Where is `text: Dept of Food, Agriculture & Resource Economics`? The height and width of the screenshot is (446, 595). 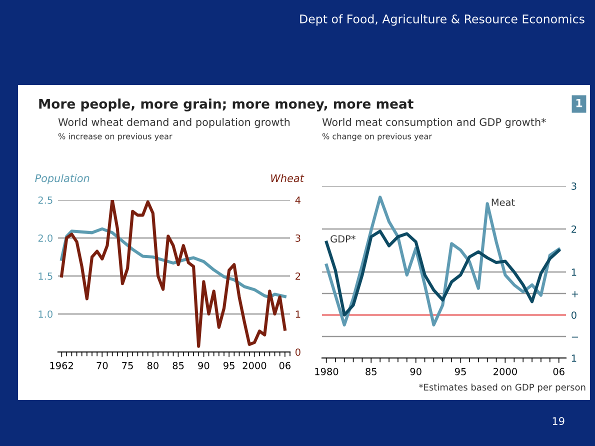
text: Dept of Food, Agriculture & Resource Economics is located at coordinates (442, 20).